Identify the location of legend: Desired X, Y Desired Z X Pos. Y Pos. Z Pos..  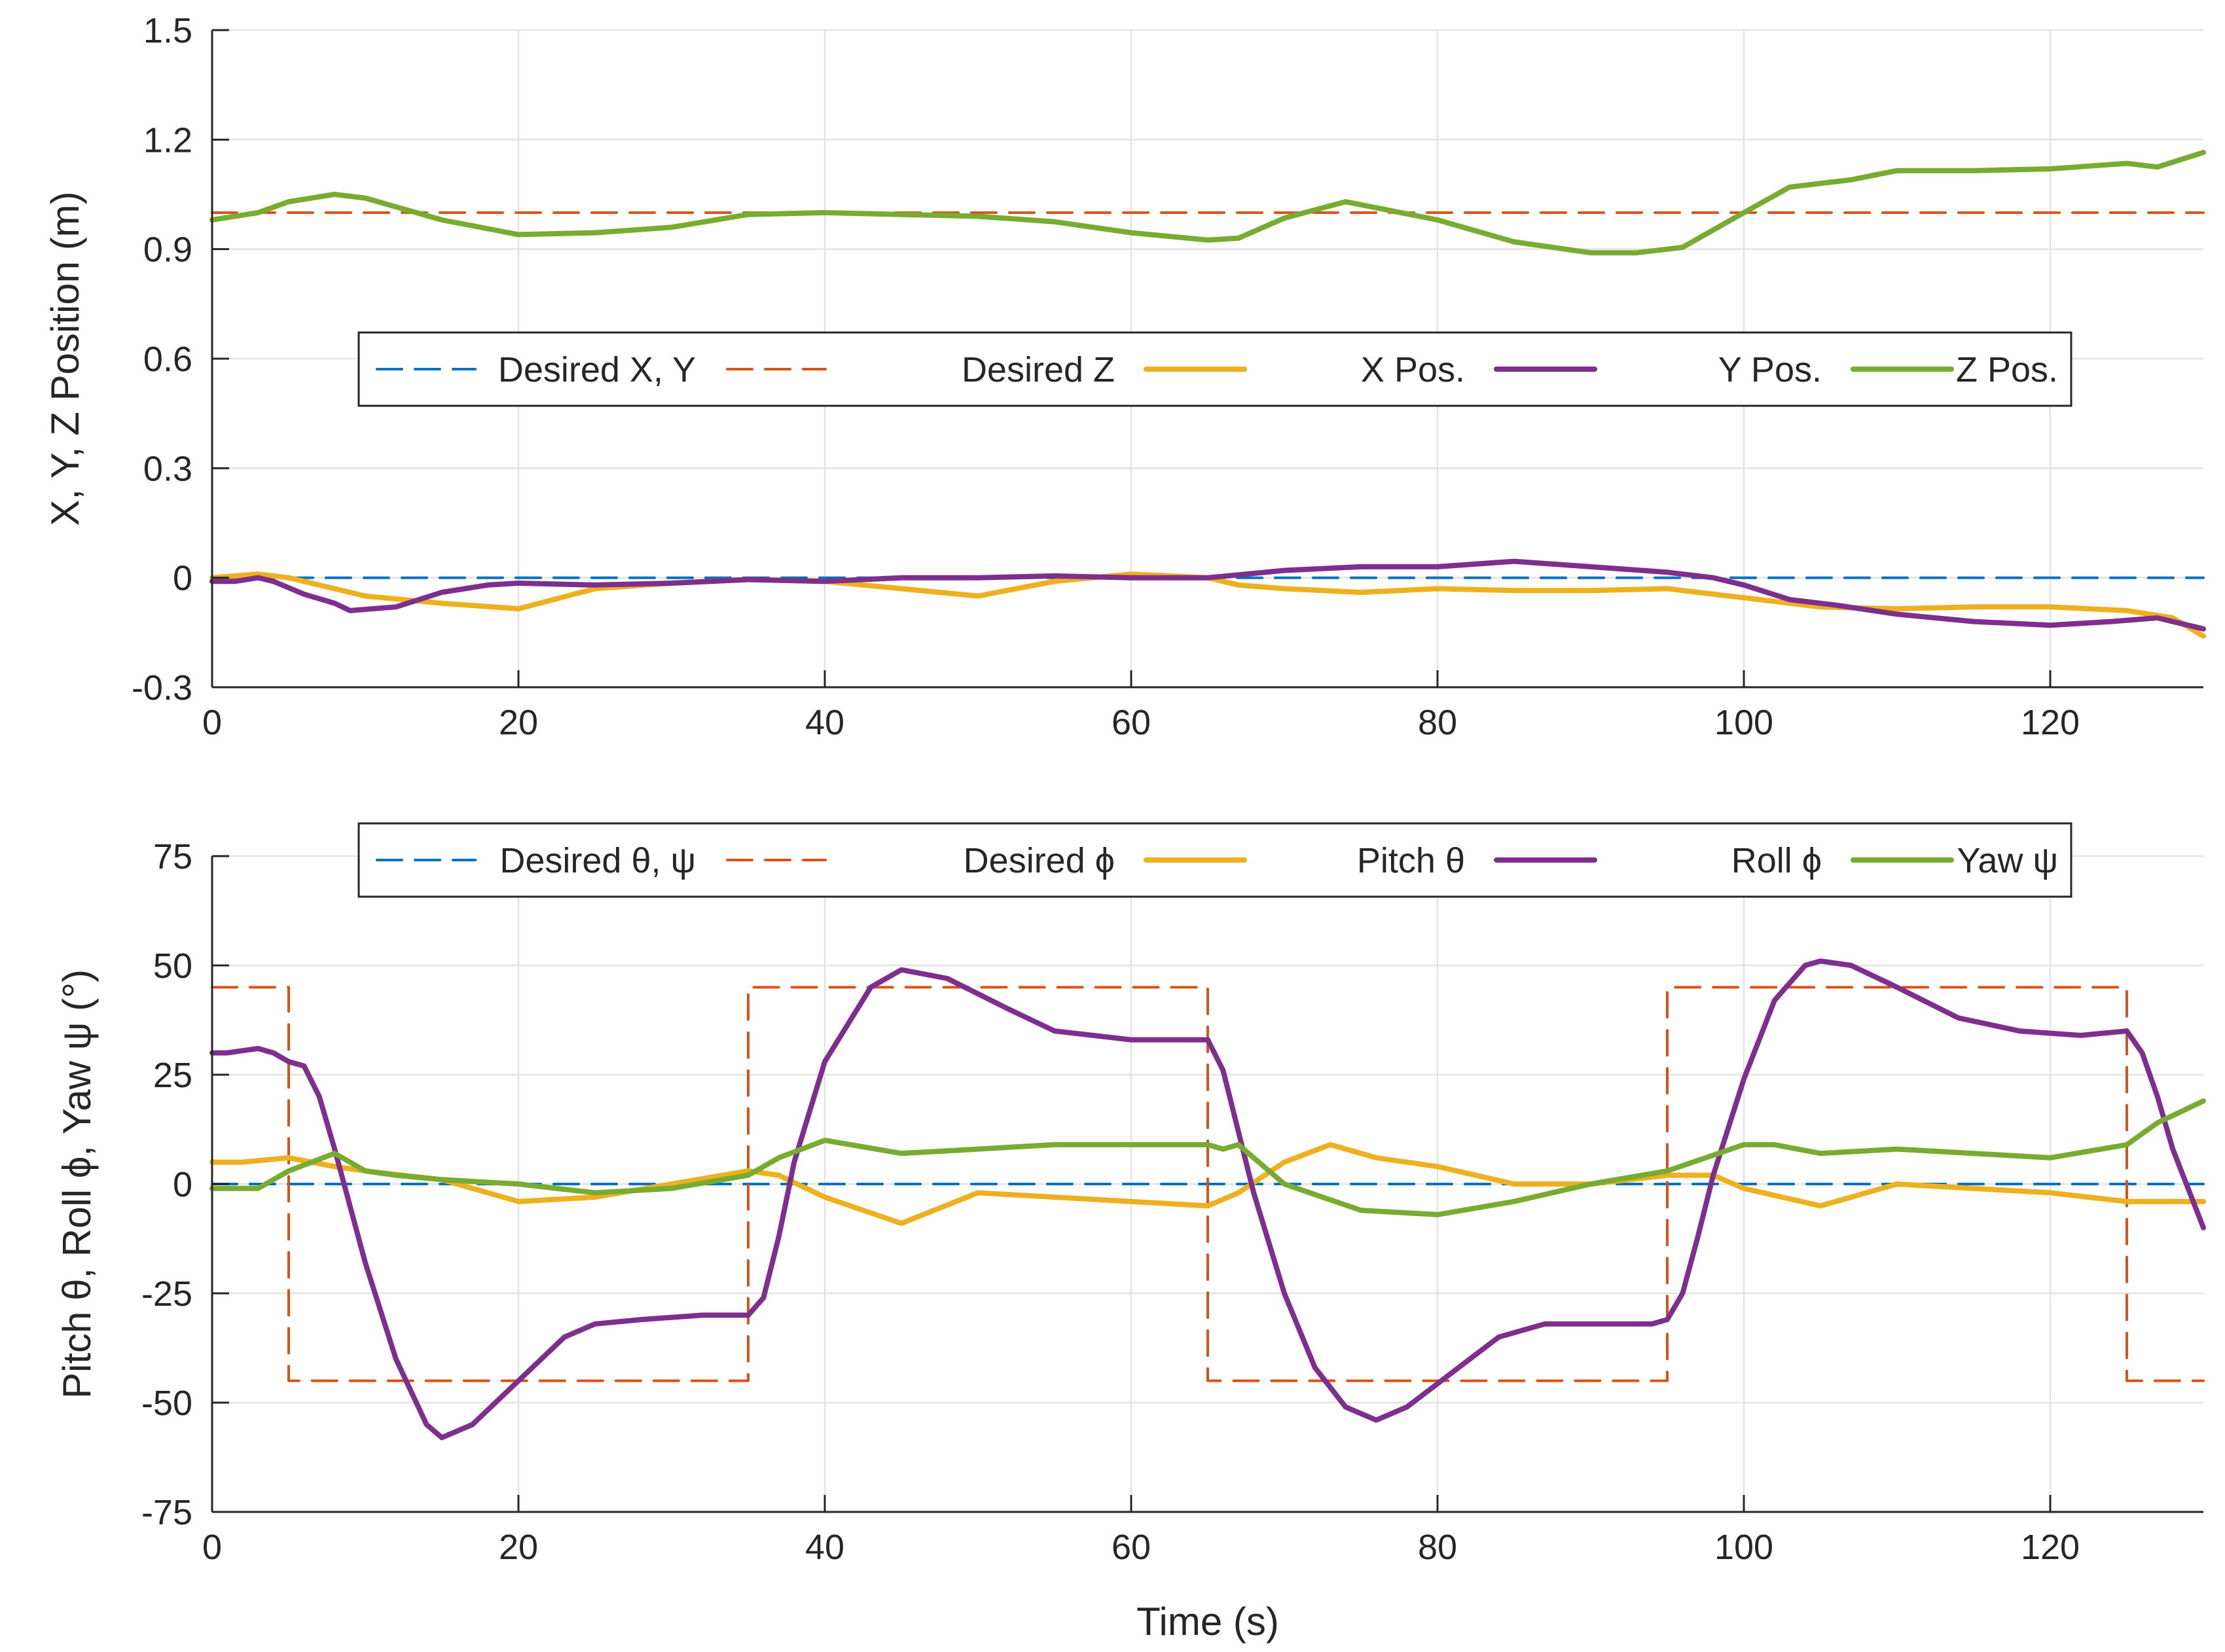
(1214, 369).